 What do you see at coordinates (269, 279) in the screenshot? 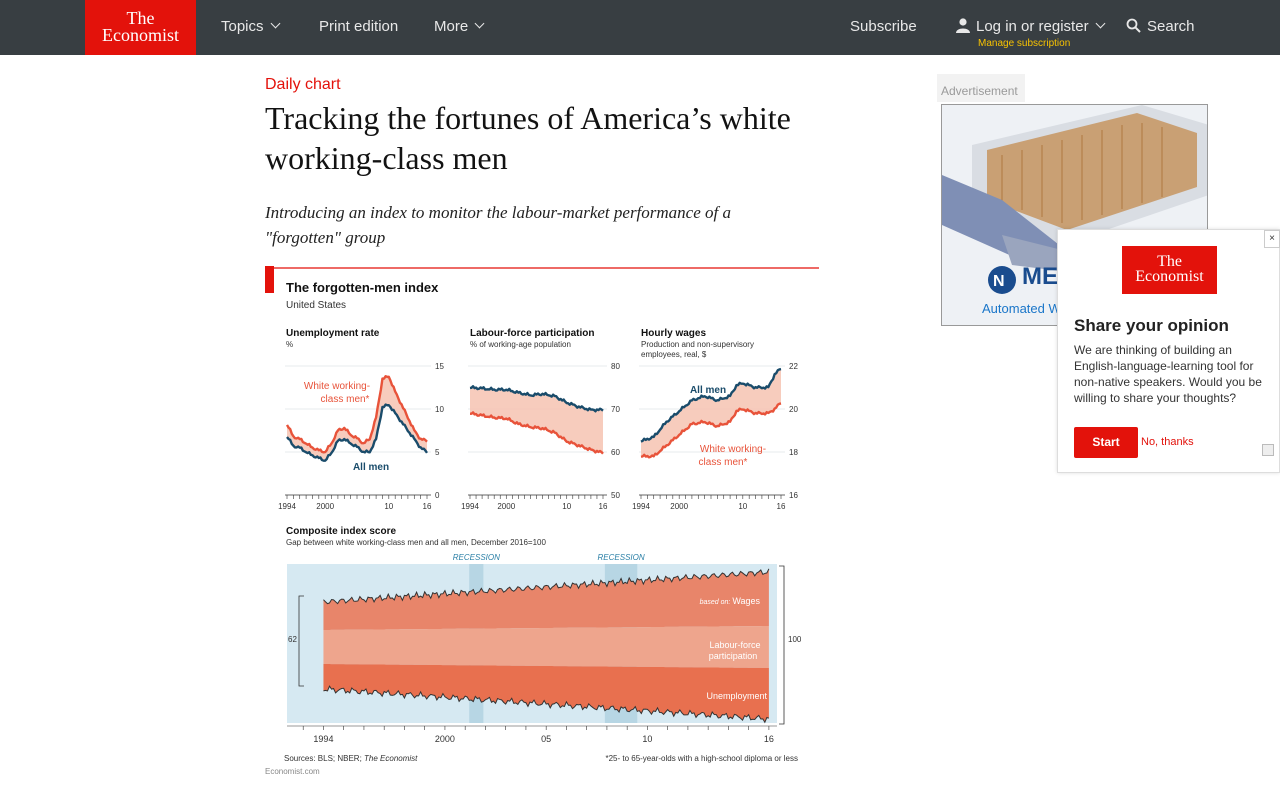
I see `chart-red-tab` at bounding box center [269, 279].